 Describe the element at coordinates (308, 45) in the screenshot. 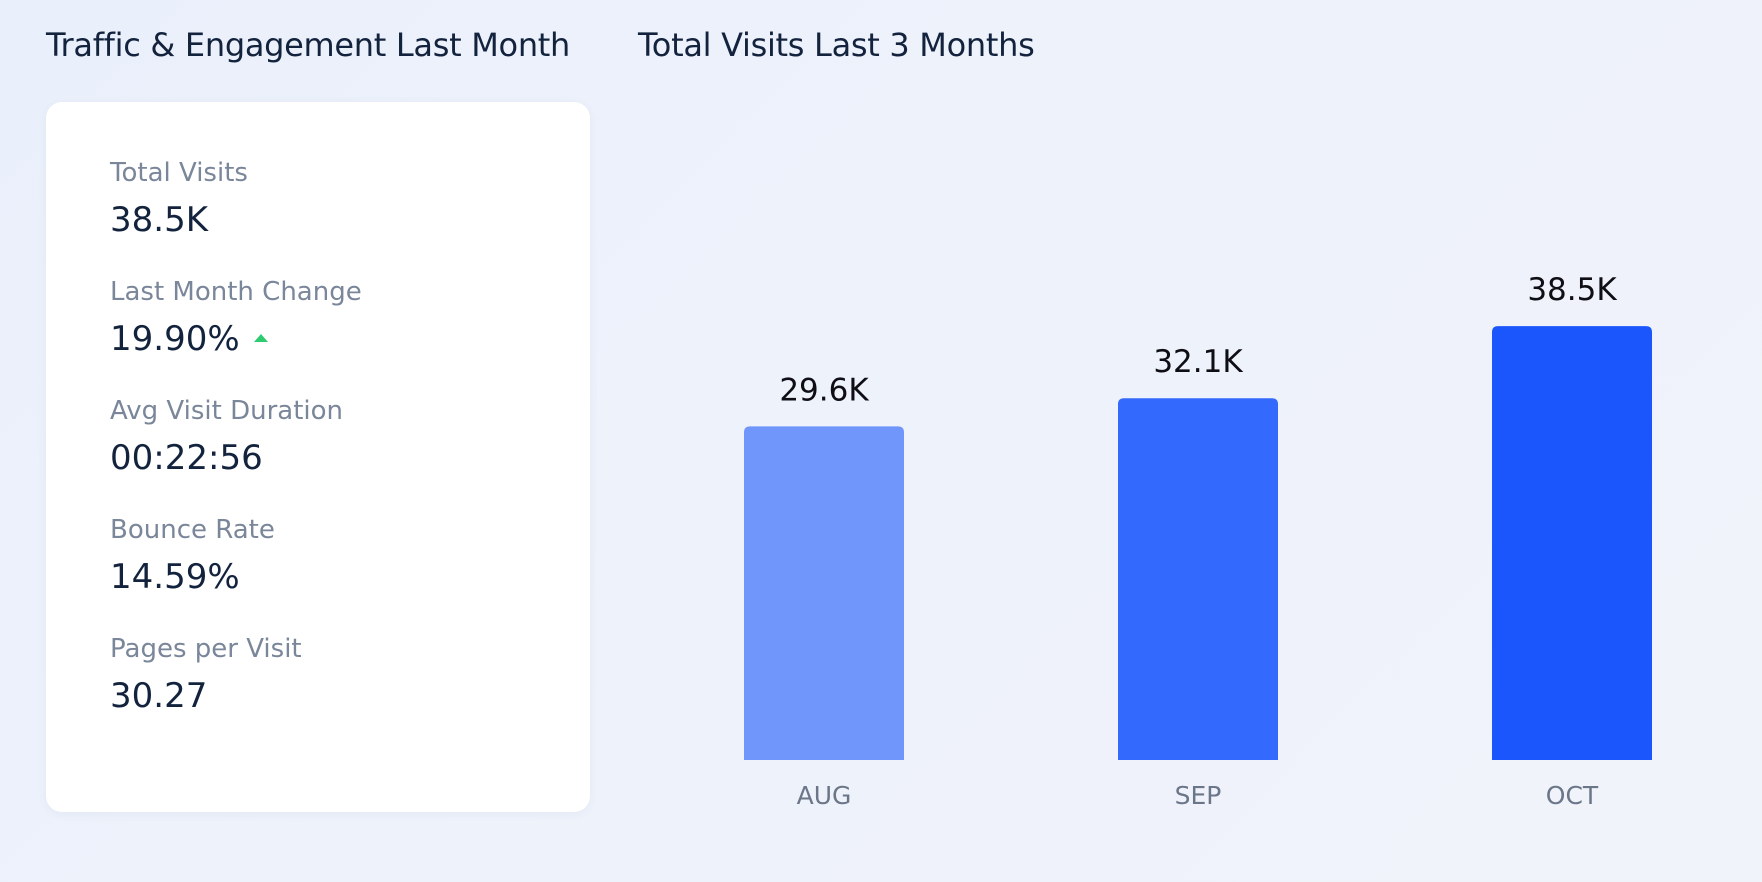

I see `engagement-title: Traffic & Engagement Last Month` at that location.